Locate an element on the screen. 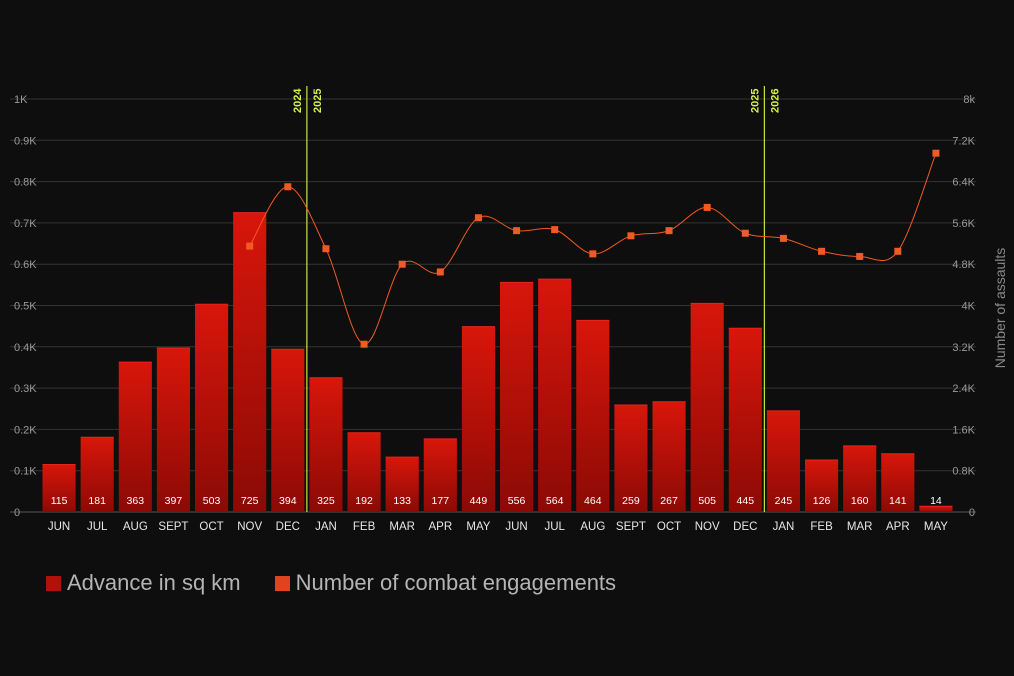  right-tick-label: 0 is located at coordinates (972, 513).